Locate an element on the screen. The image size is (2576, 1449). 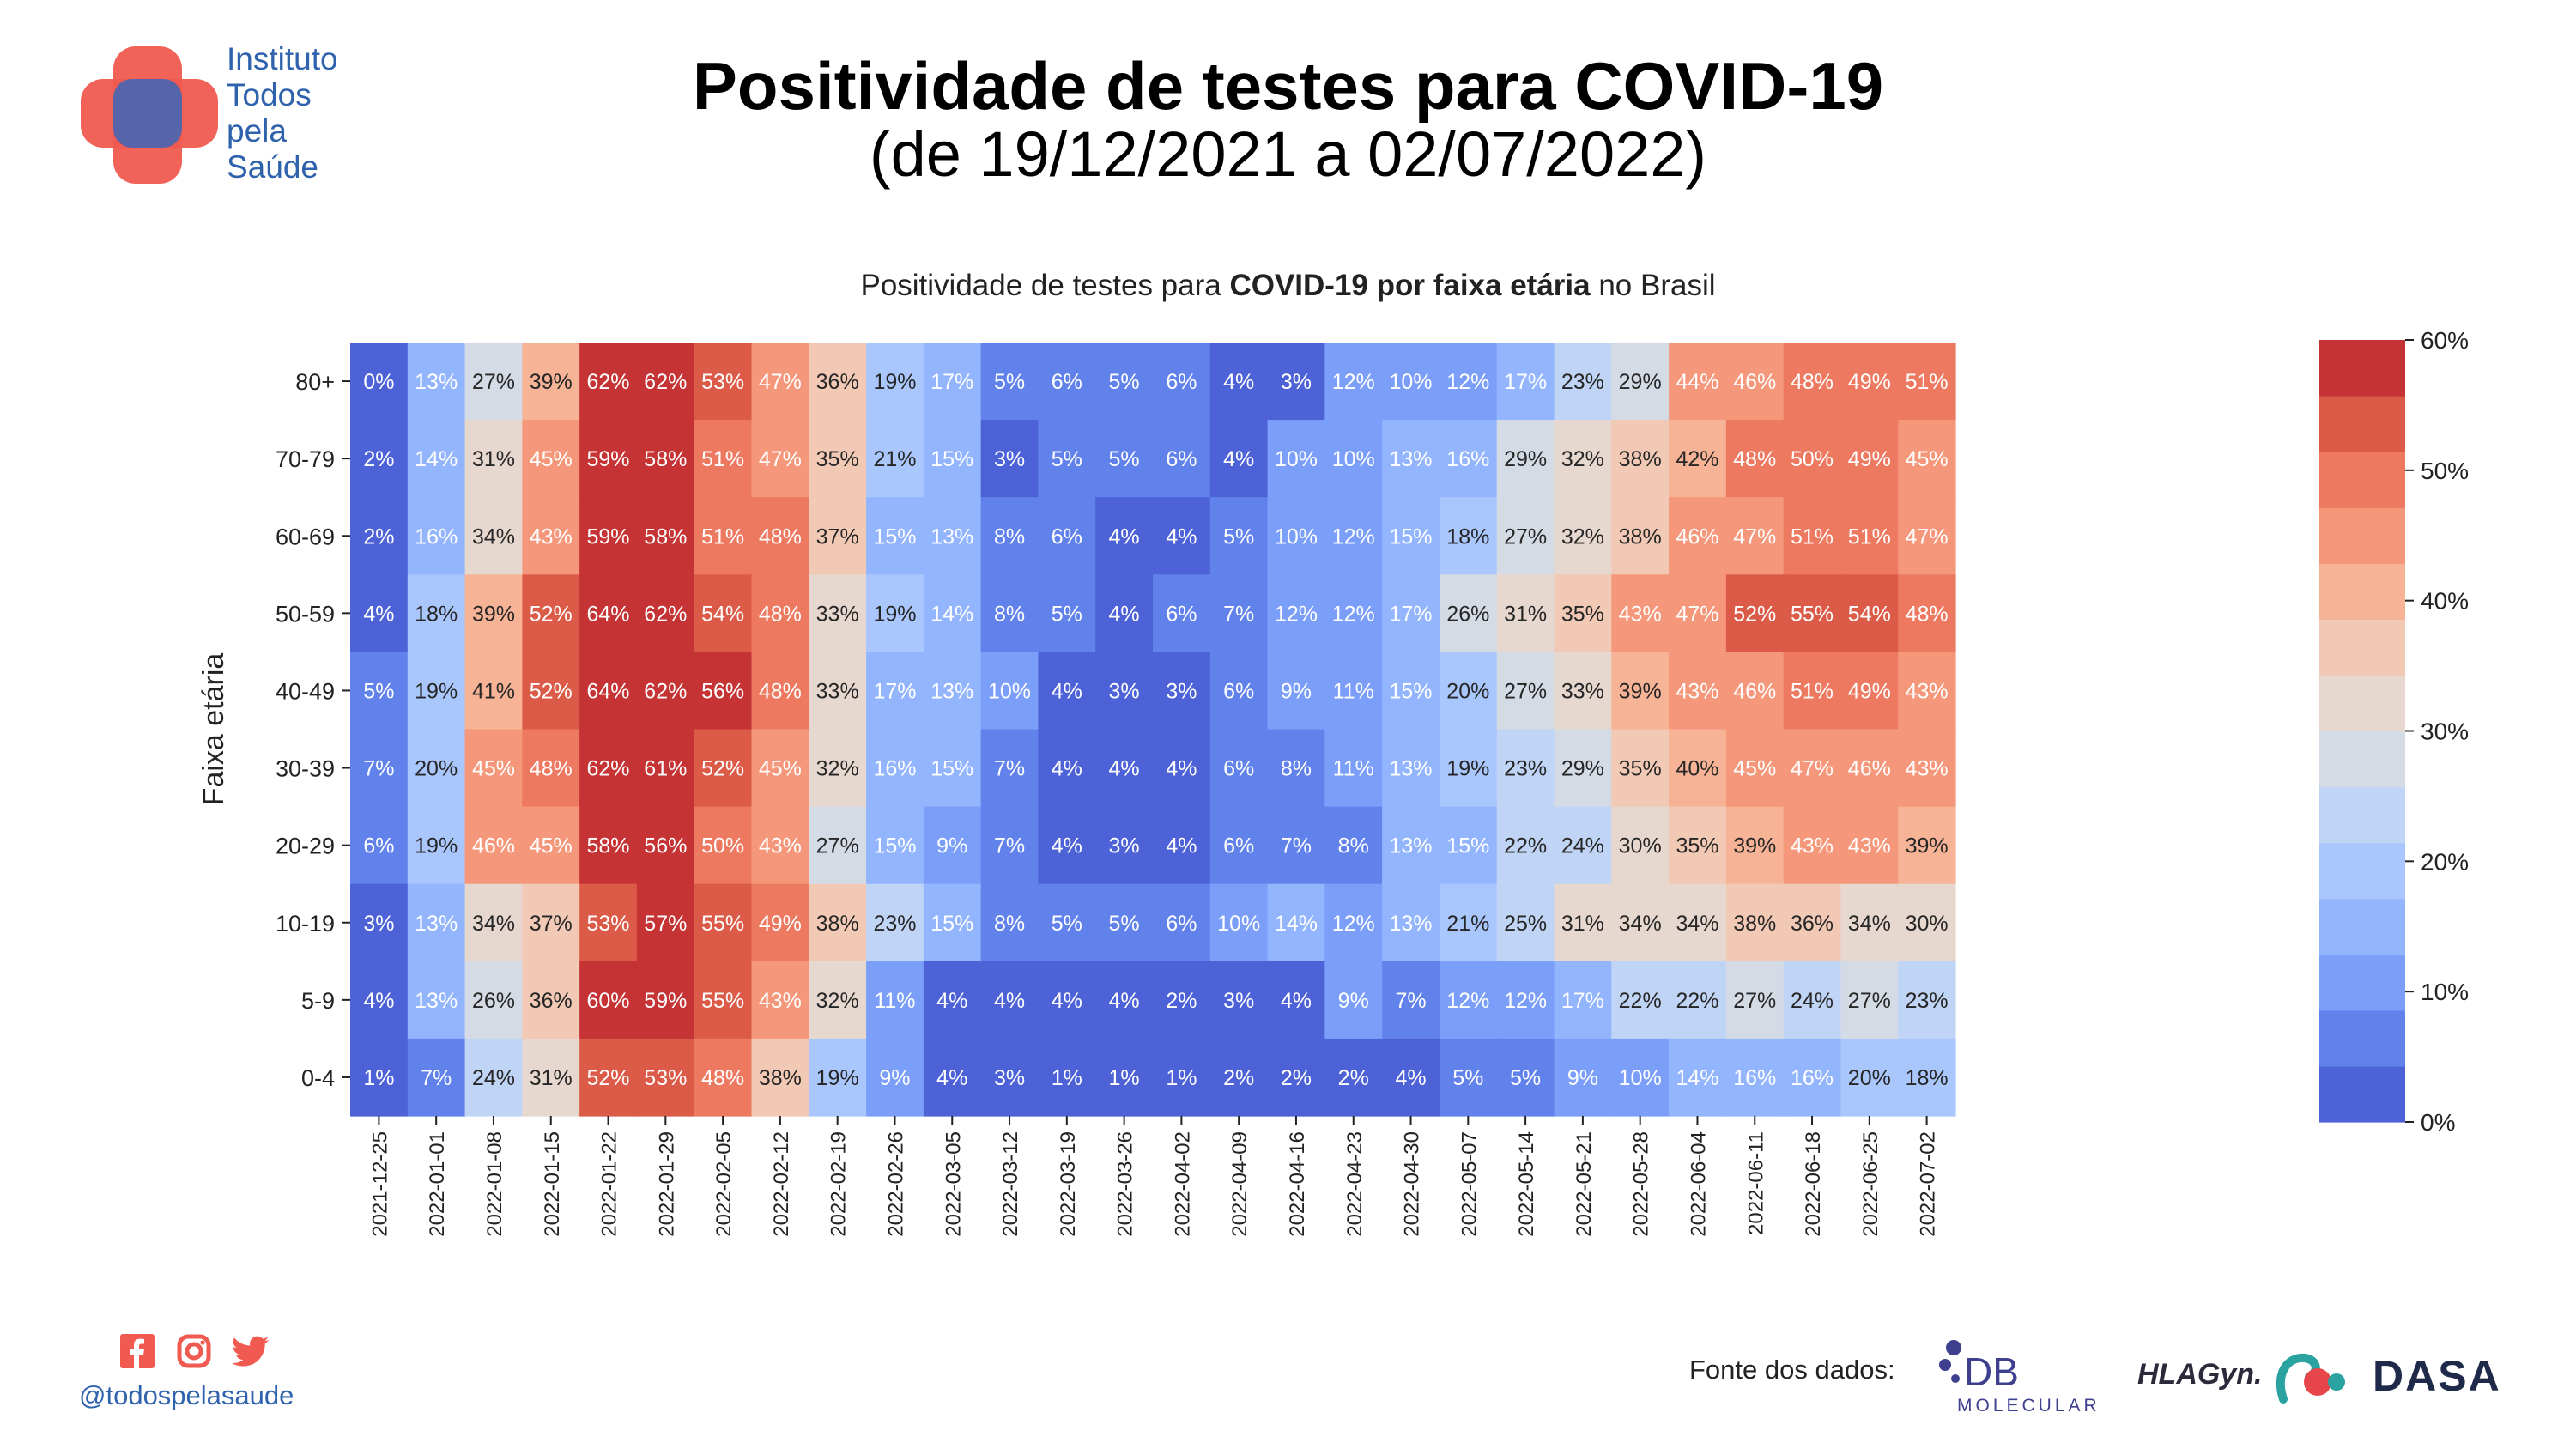
cell-label: 54% is located at coordinates (722, 614).